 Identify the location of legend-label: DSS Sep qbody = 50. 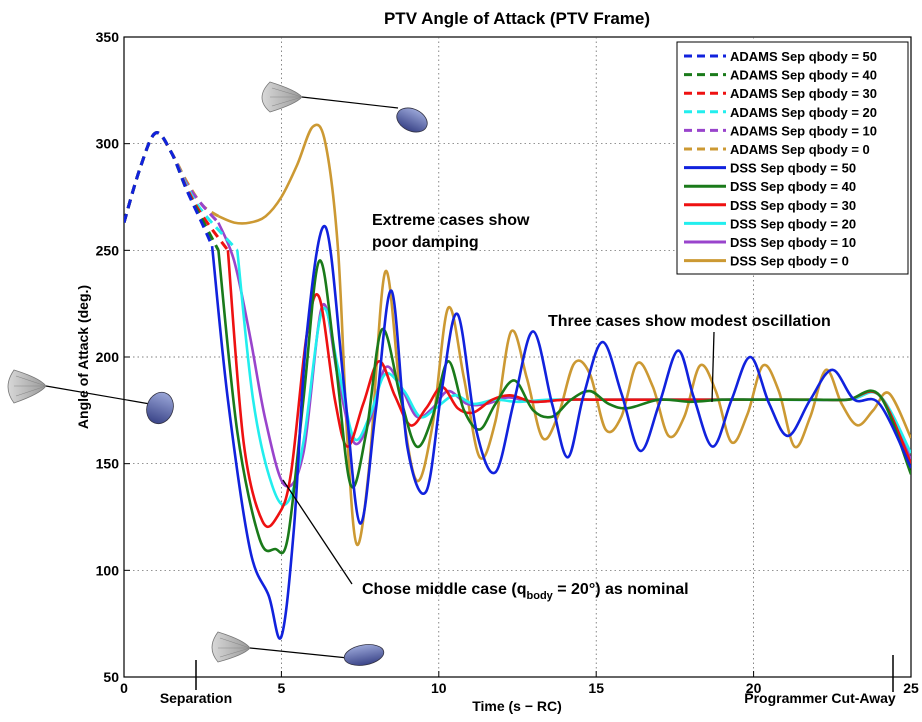
(793, 168).